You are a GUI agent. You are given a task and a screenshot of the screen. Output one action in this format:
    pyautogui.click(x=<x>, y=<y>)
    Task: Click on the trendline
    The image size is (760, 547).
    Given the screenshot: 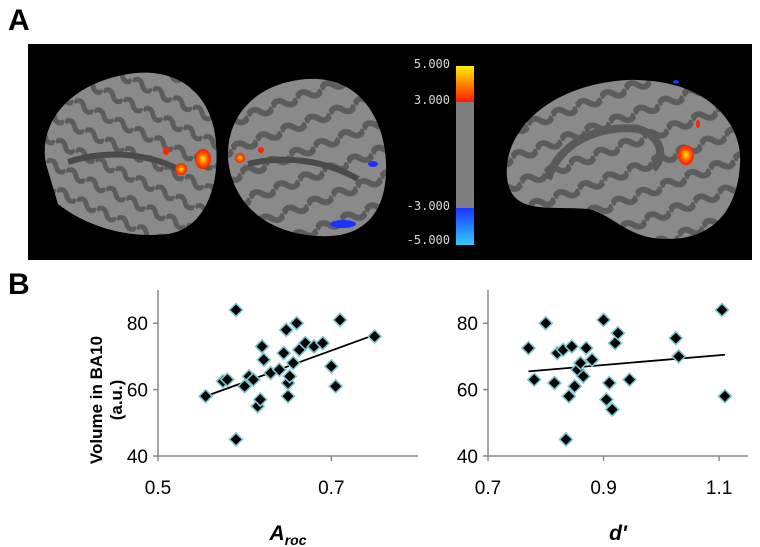 What is the action you would take?
    pyautogui.click(x=626, y=363)
    